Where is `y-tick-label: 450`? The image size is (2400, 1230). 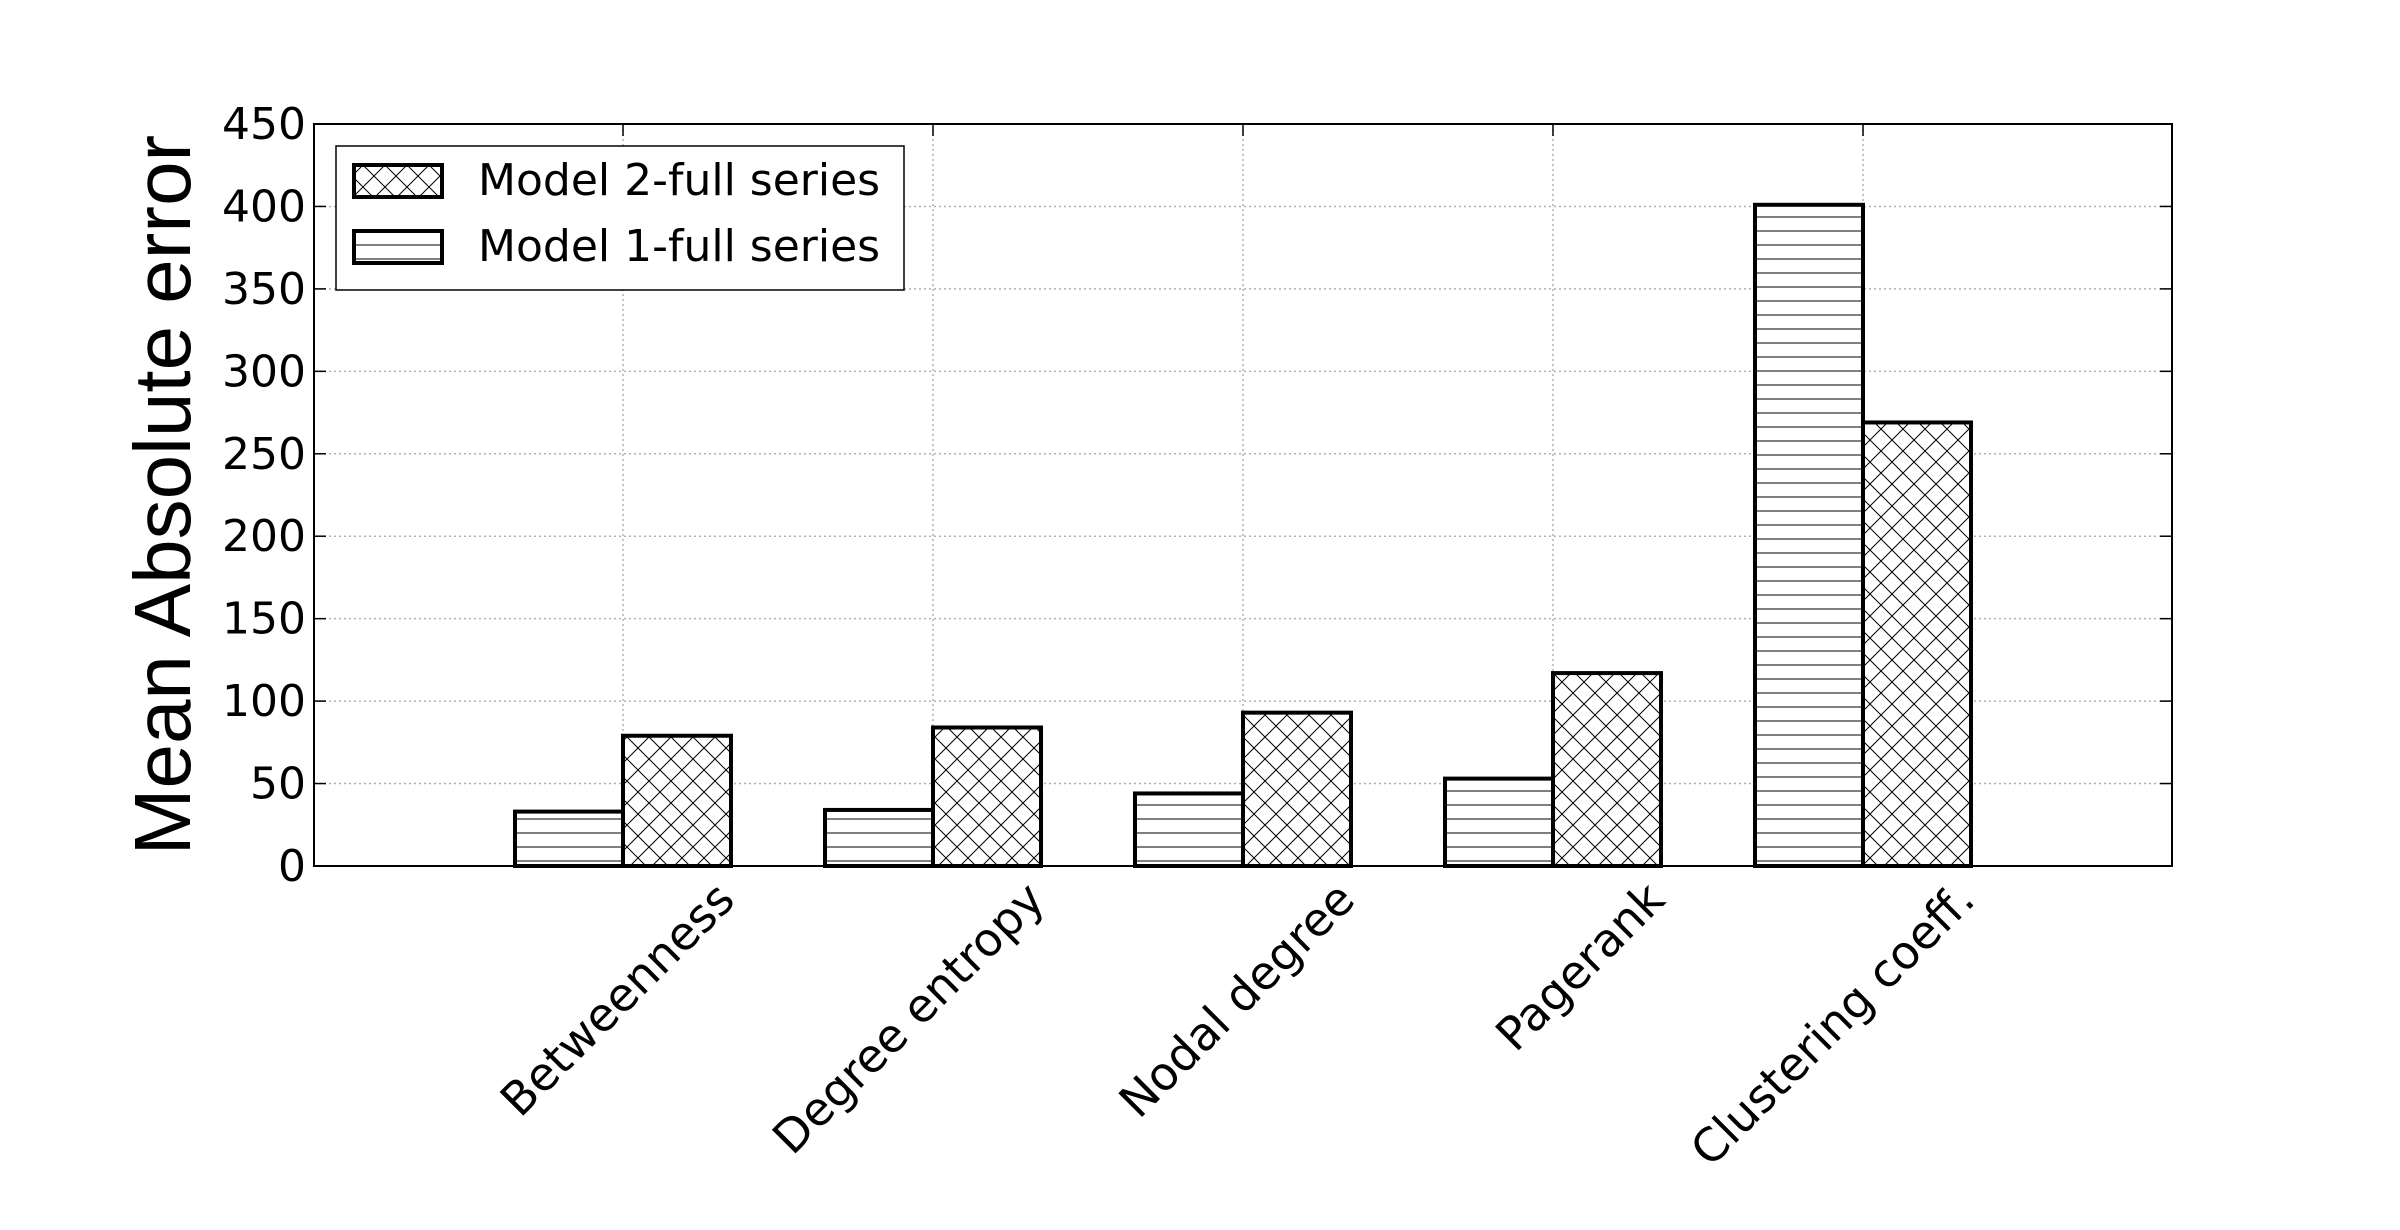 y-tick-label: 450 is located at coordinates (264, 124).